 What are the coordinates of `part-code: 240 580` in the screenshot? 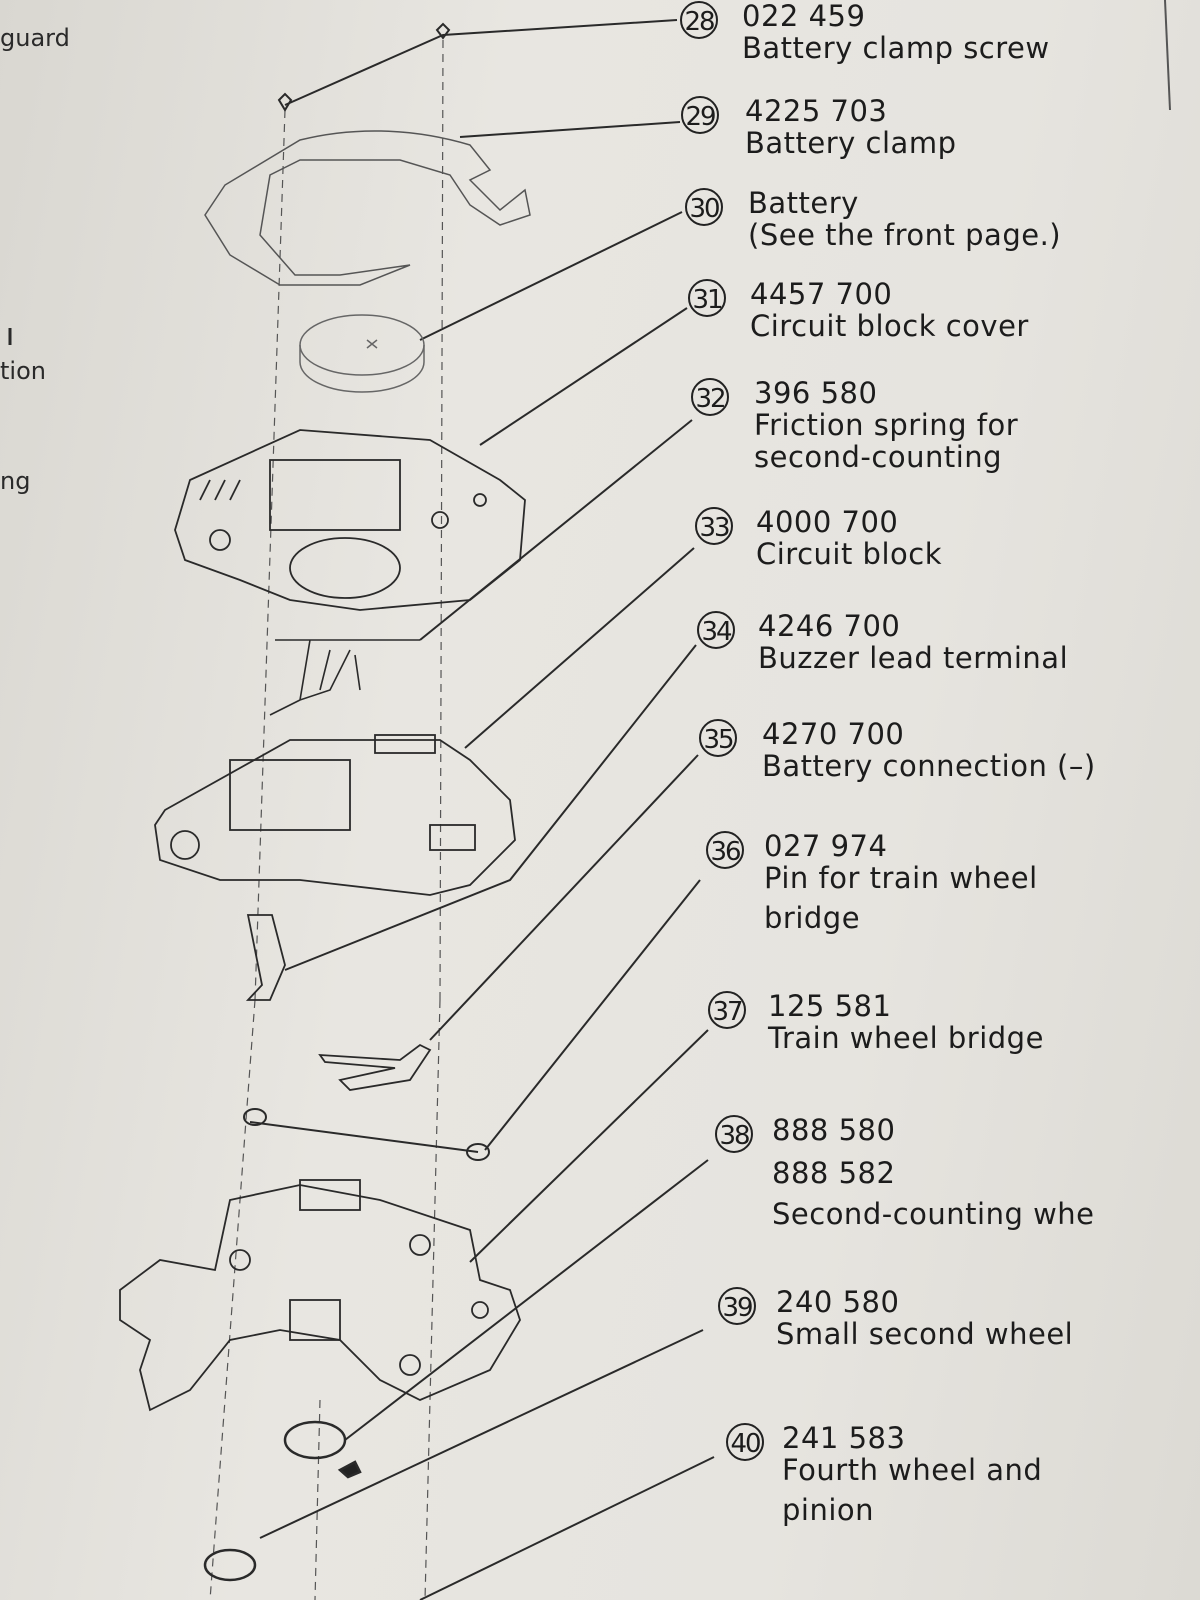 It's located at (838, 1302).